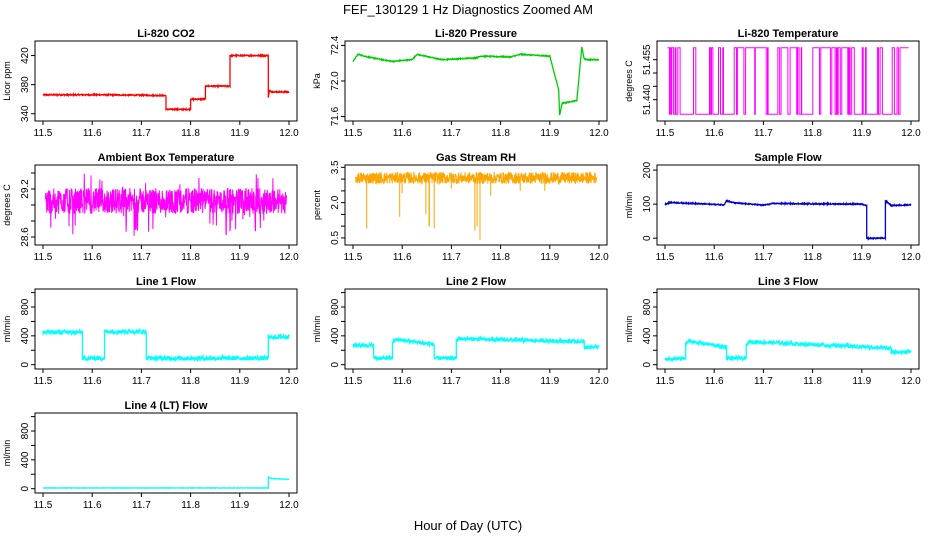 The width and height of the screenshot is (936, 540). I want to click on y-tick-label: 28.6, so click(25, 237).